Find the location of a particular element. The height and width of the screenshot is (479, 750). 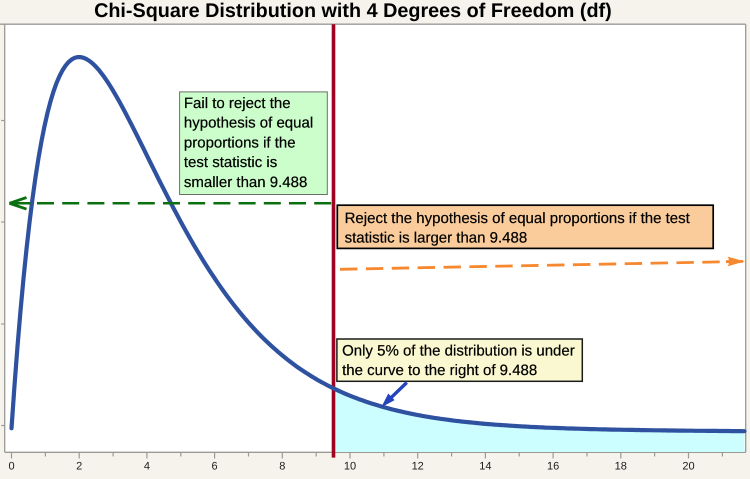

svg-text: Fail to reject the is located at coordinates (237, 103).